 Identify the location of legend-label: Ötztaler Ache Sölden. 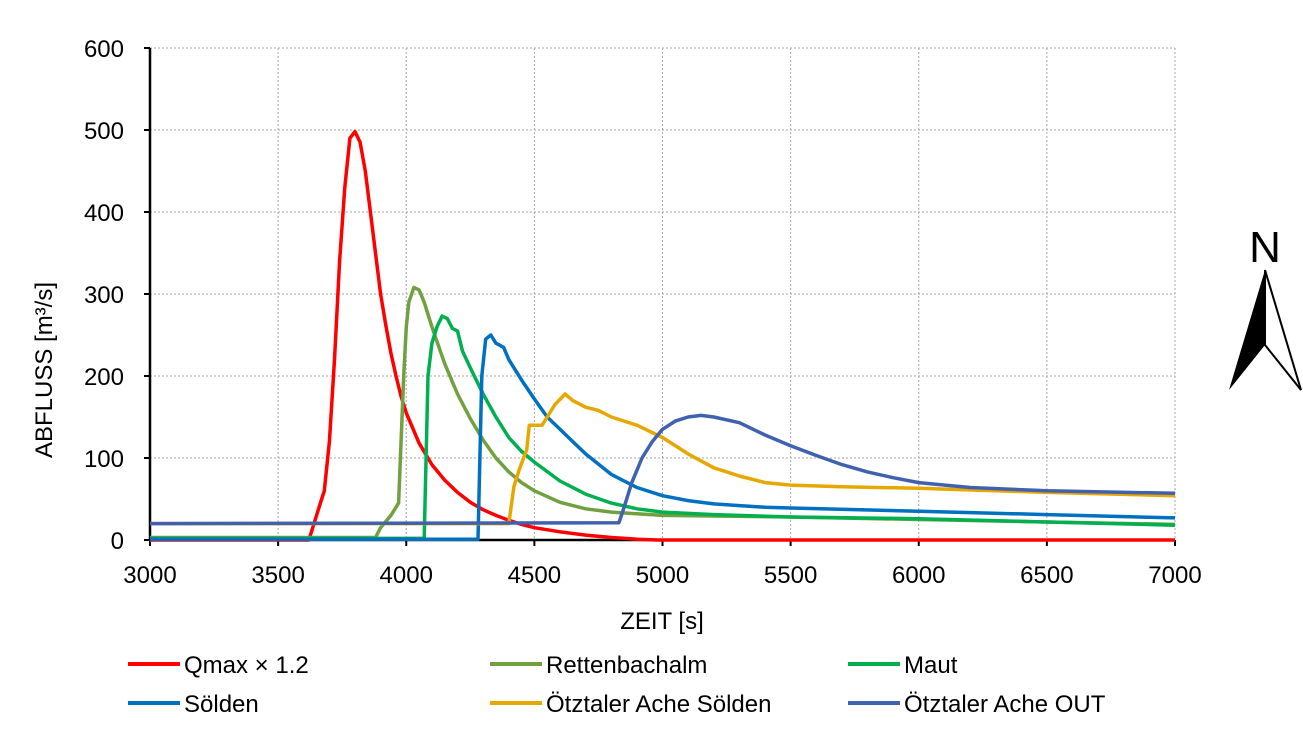
(658, 704).